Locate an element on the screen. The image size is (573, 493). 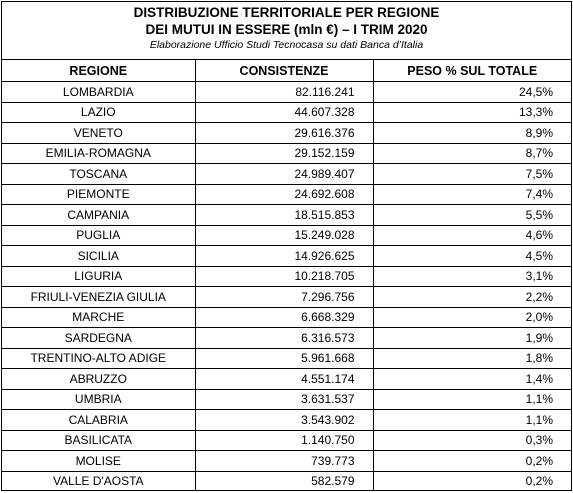
cell-consistenze: 18.515.853 is located at coordinates (284, 215).